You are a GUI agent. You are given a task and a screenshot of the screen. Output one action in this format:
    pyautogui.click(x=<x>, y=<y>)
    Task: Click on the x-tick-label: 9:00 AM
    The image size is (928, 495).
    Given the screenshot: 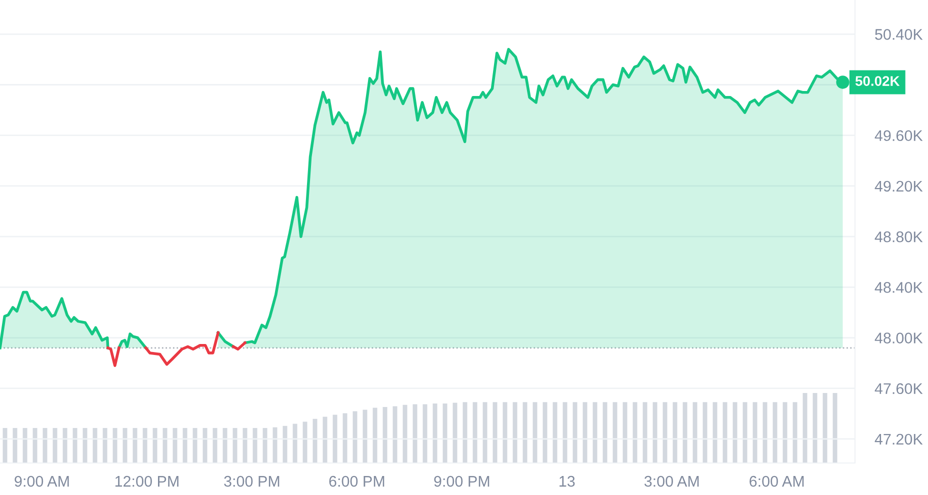 What is the action you would take?
    pyautogui.click(x=41, y=481)
    